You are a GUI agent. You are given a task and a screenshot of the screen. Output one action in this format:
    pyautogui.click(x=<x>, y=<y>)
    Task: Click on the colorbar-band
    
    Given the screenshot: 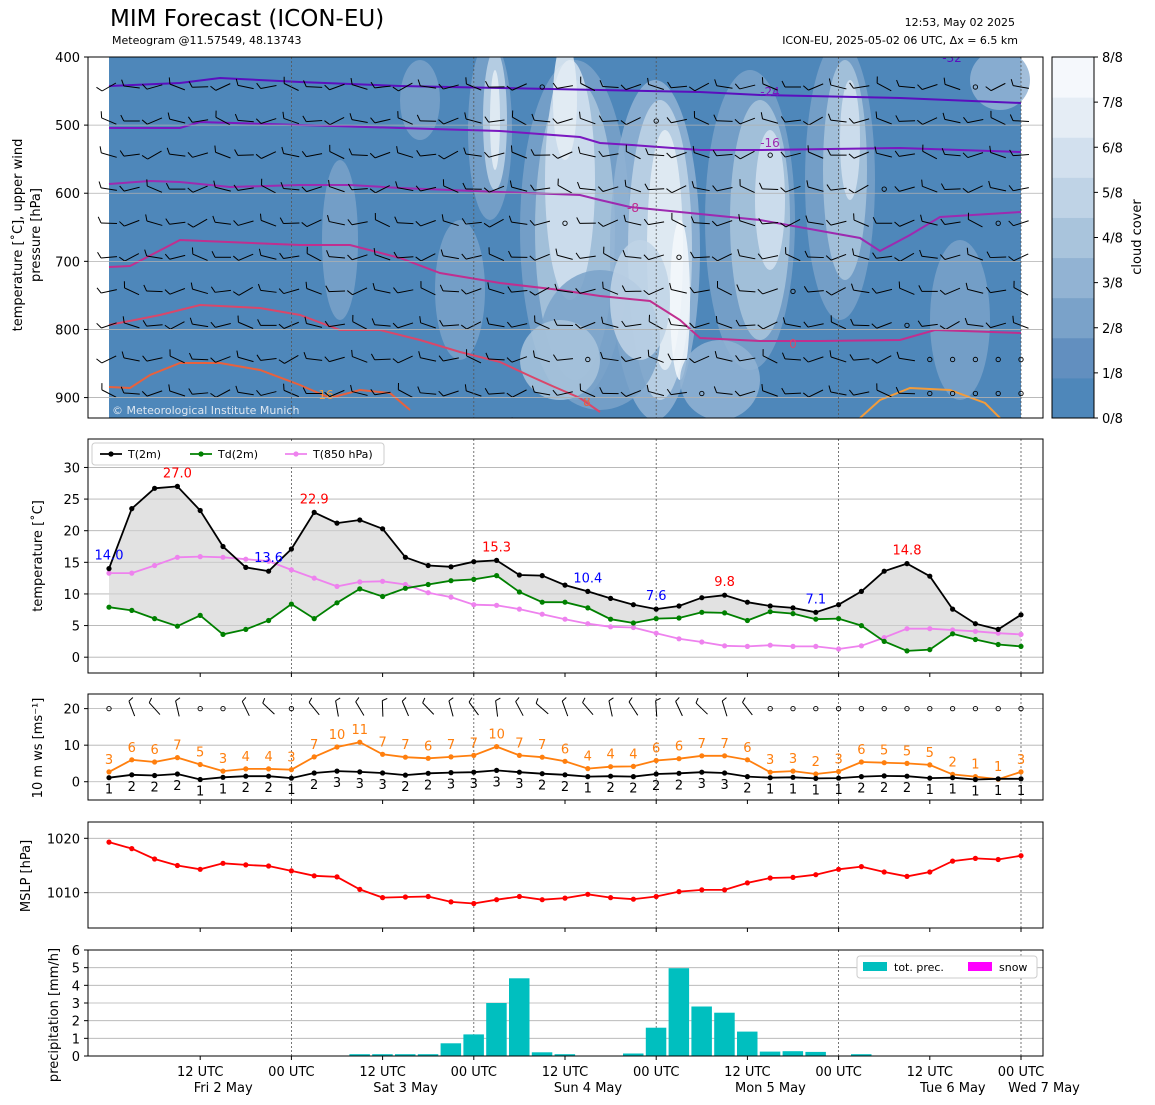 What is the action you would take?
    pyautogui.click(x=1073, y=157)
    